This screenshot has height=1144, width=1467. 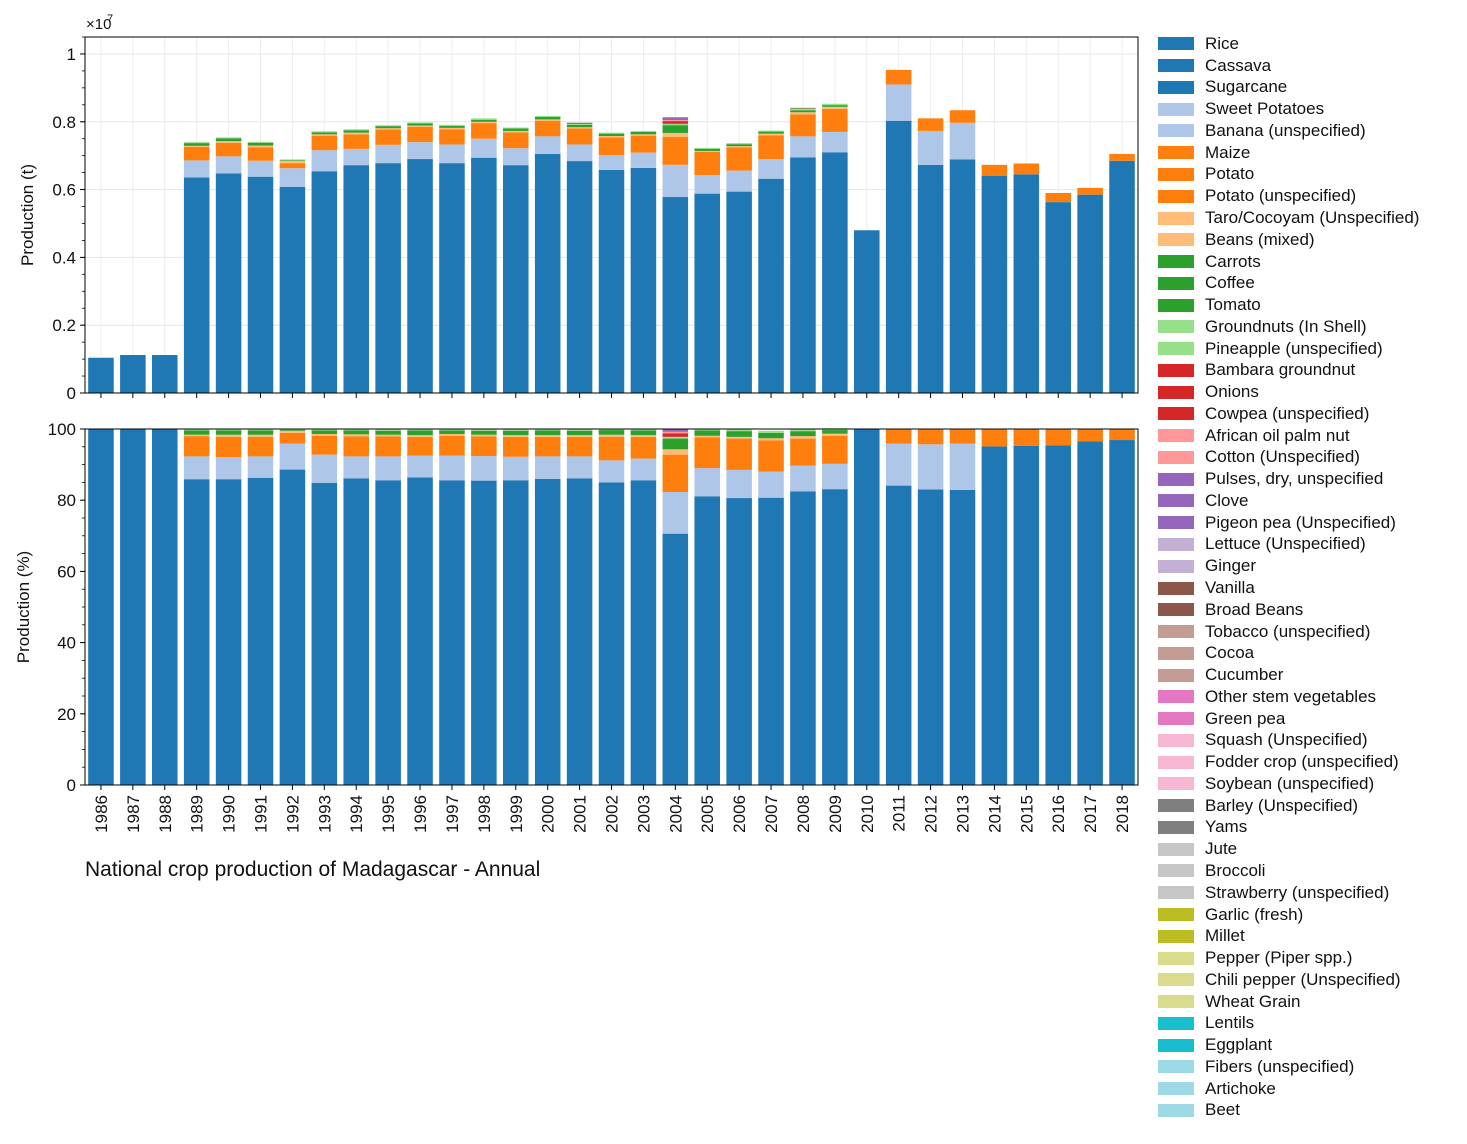 What do you see at coordinates (1288, 44) in the screenshot?
I see `legend-item: Rice` at bounding box center [1288, 44].